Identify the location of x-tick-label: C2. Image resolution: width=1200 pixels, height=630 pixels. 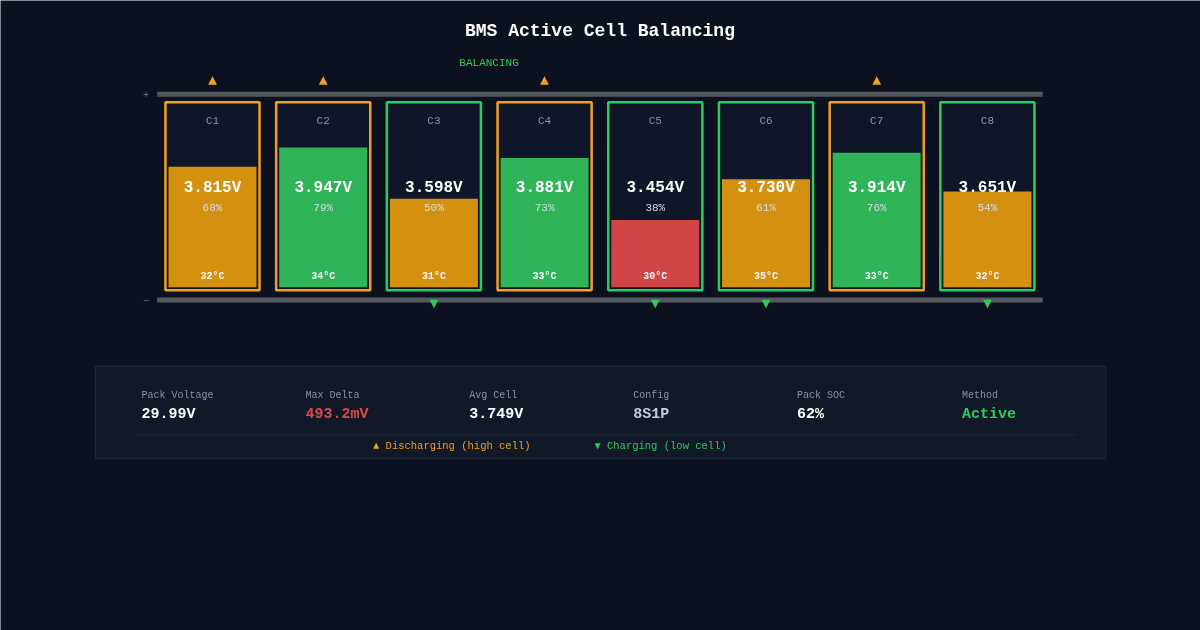
(323, 120).